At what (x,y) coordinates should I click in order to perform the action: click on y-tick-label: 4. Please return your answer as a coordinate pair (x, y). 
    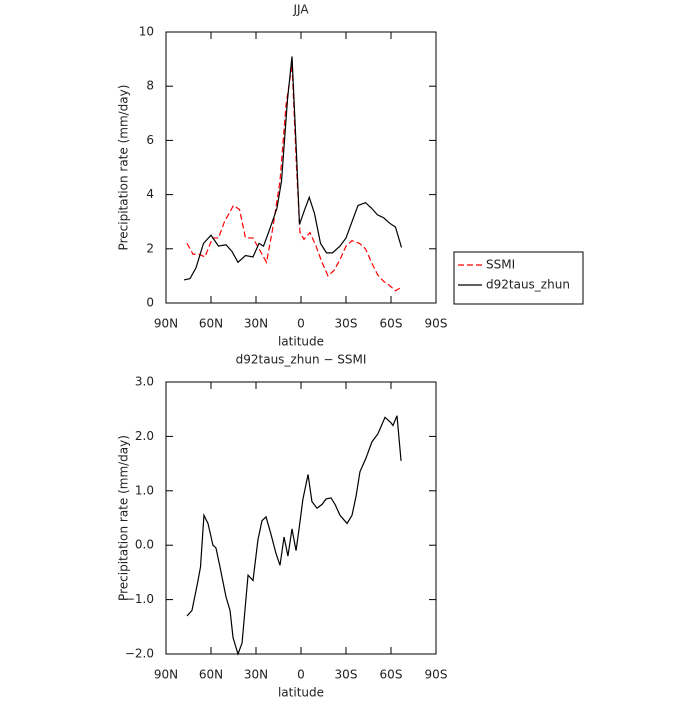
    Looking at the image, I should click on (150, 194).